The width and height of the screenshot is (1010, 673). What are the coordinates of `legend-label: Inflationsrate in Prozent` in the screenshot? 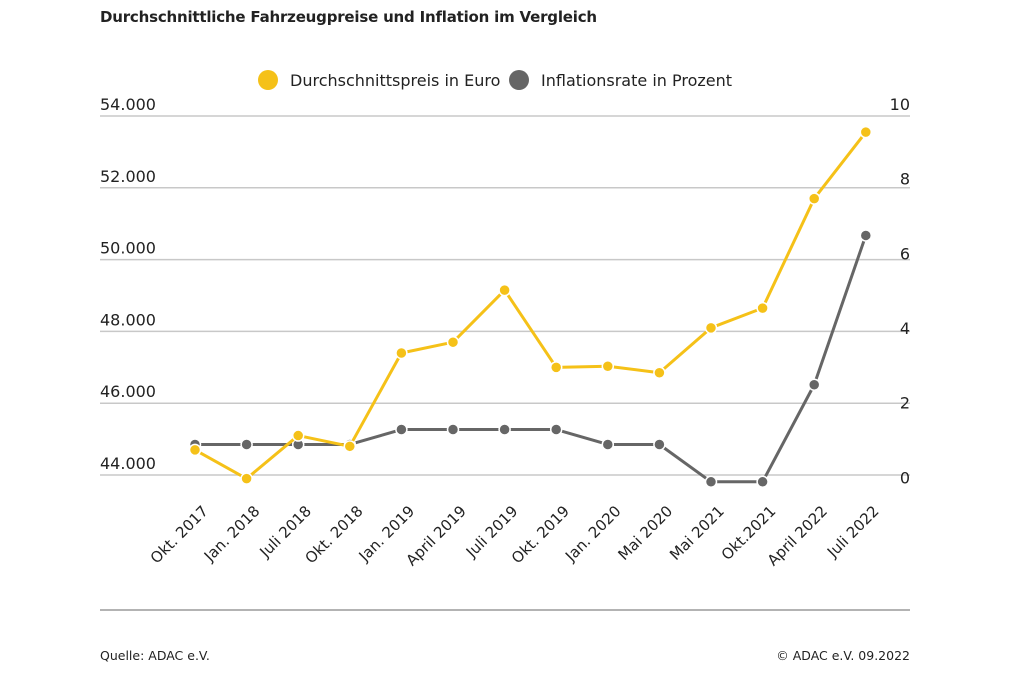 It's located at (636, 80).